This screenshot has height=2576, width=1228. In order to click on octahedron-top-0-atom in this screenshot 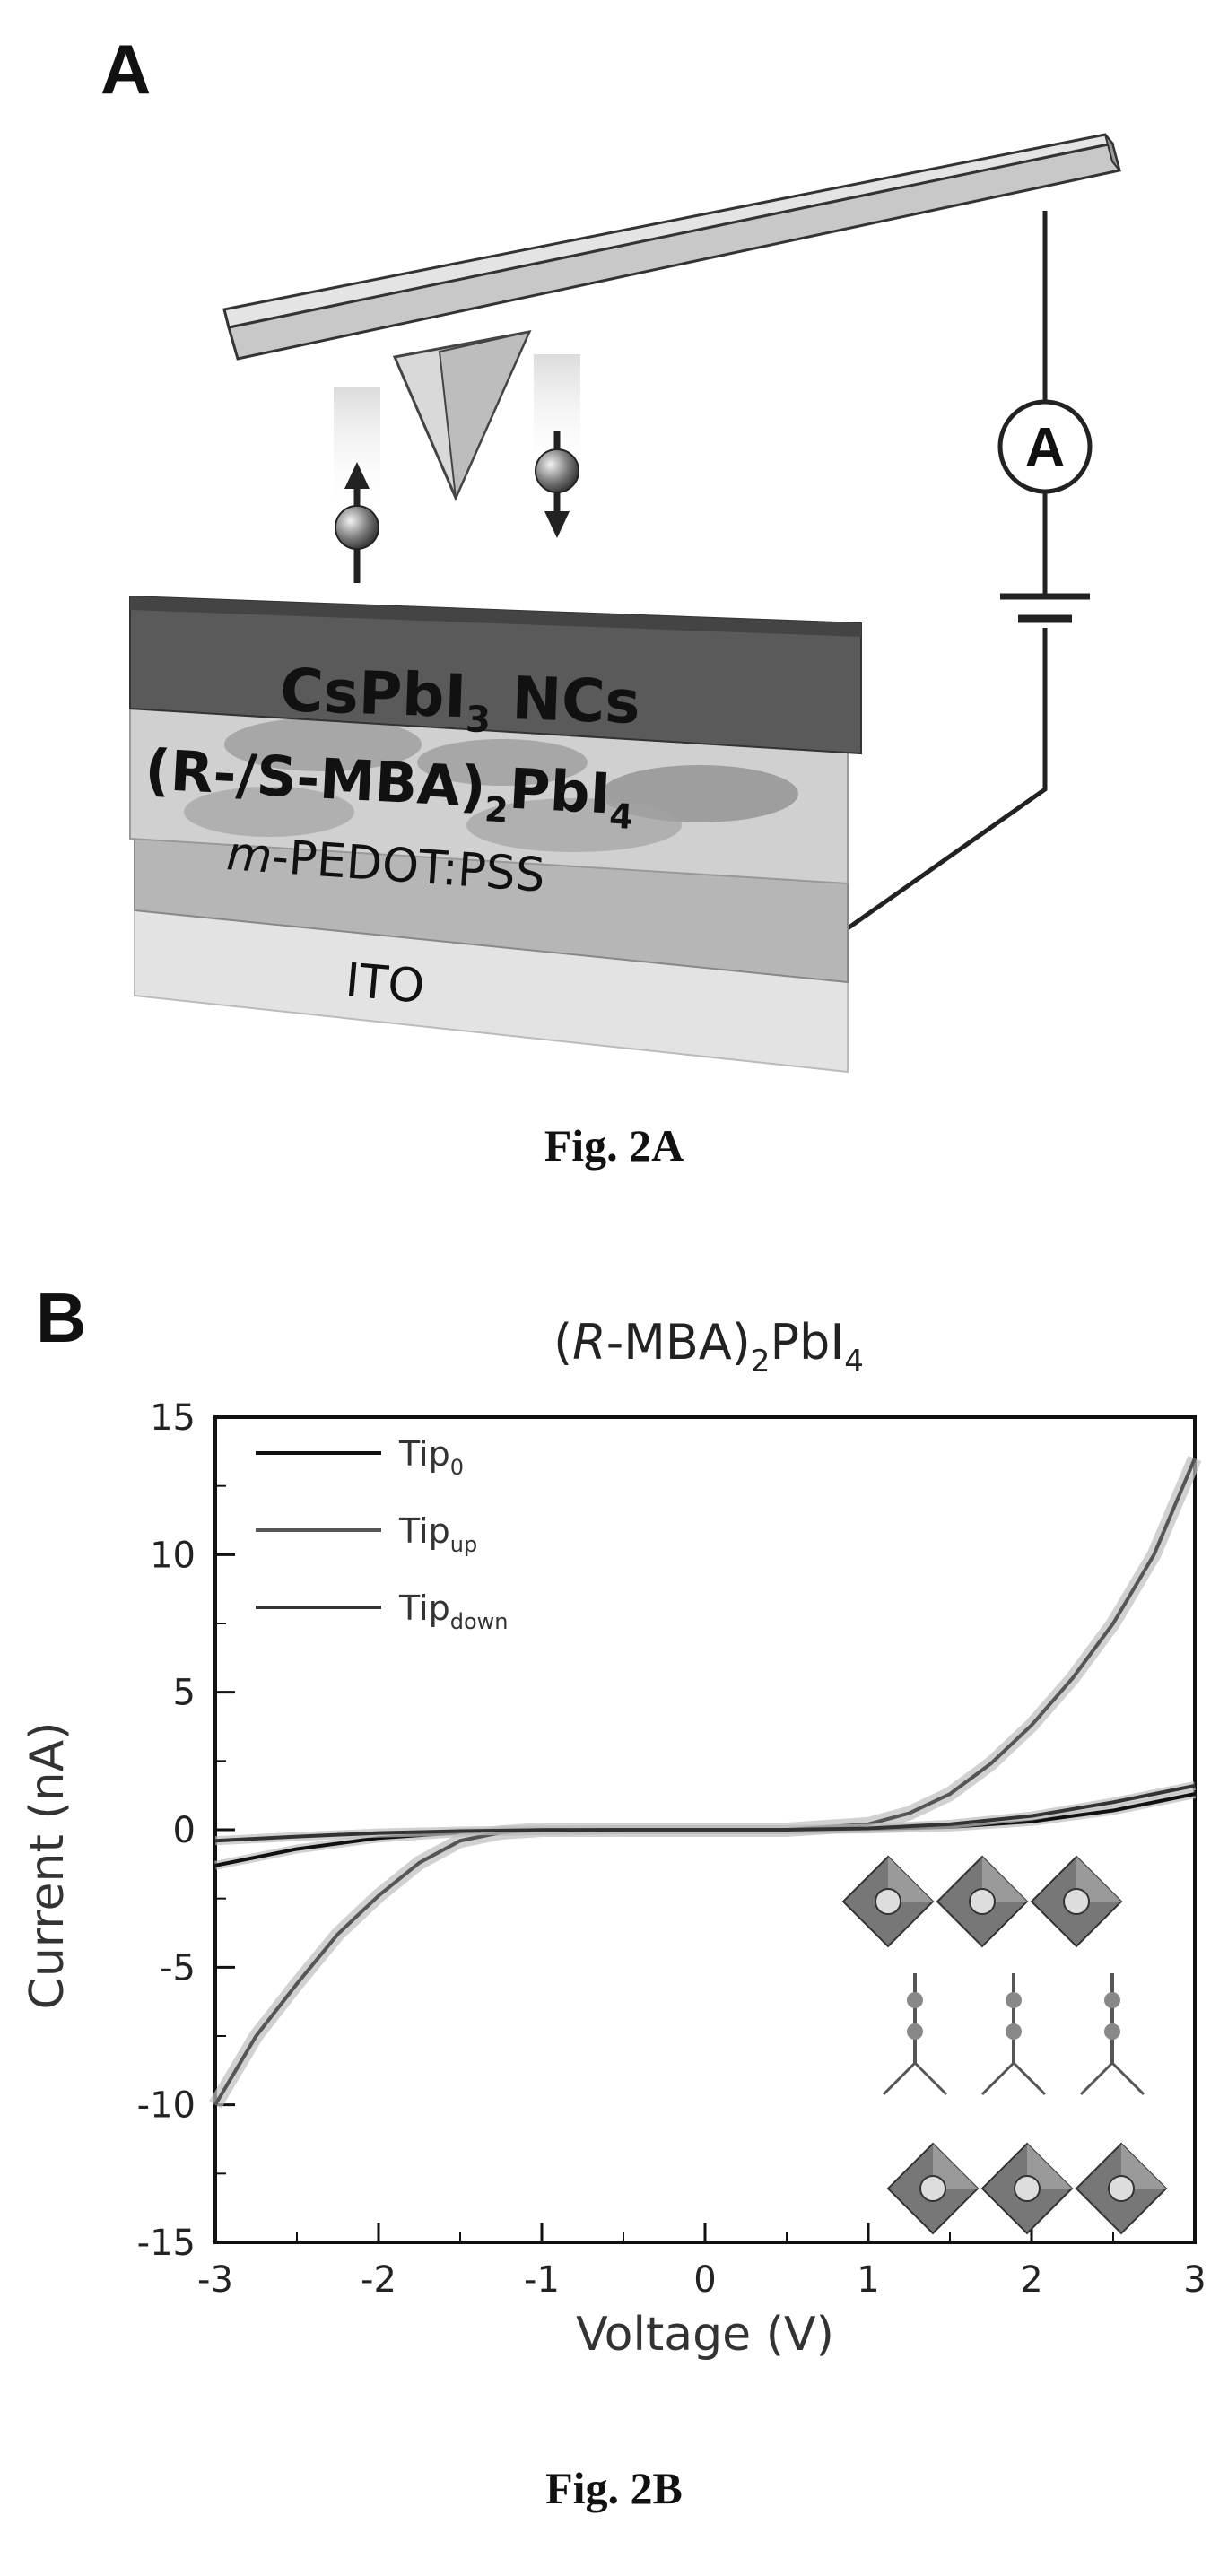, I will do `click(888, 1901)`.